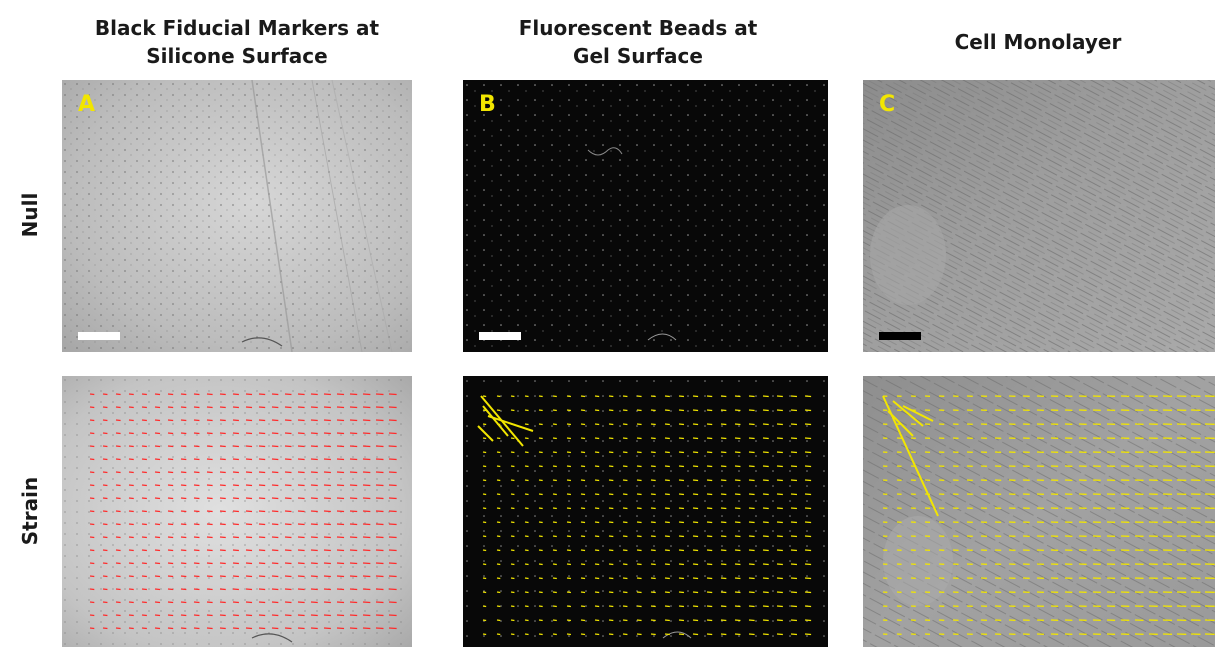 The image size is (1215, 647). I want to click on fluorescent-beads-image, so click(645, 216).